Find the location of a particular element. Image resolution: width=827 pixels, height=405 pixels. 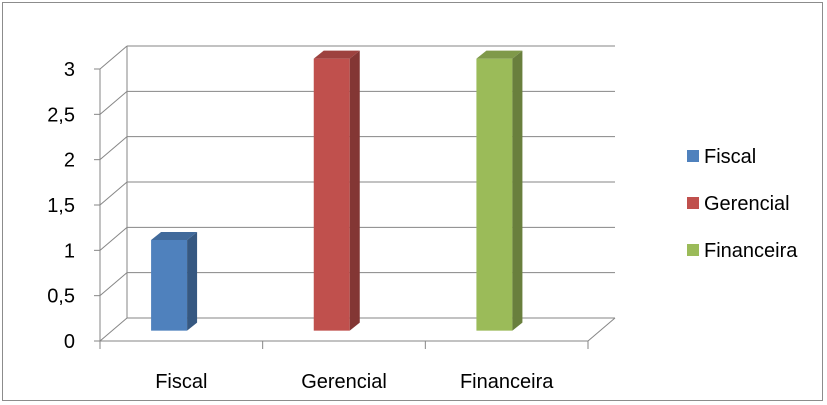

bar-gerencial-front is located at coordinates (331, 194).